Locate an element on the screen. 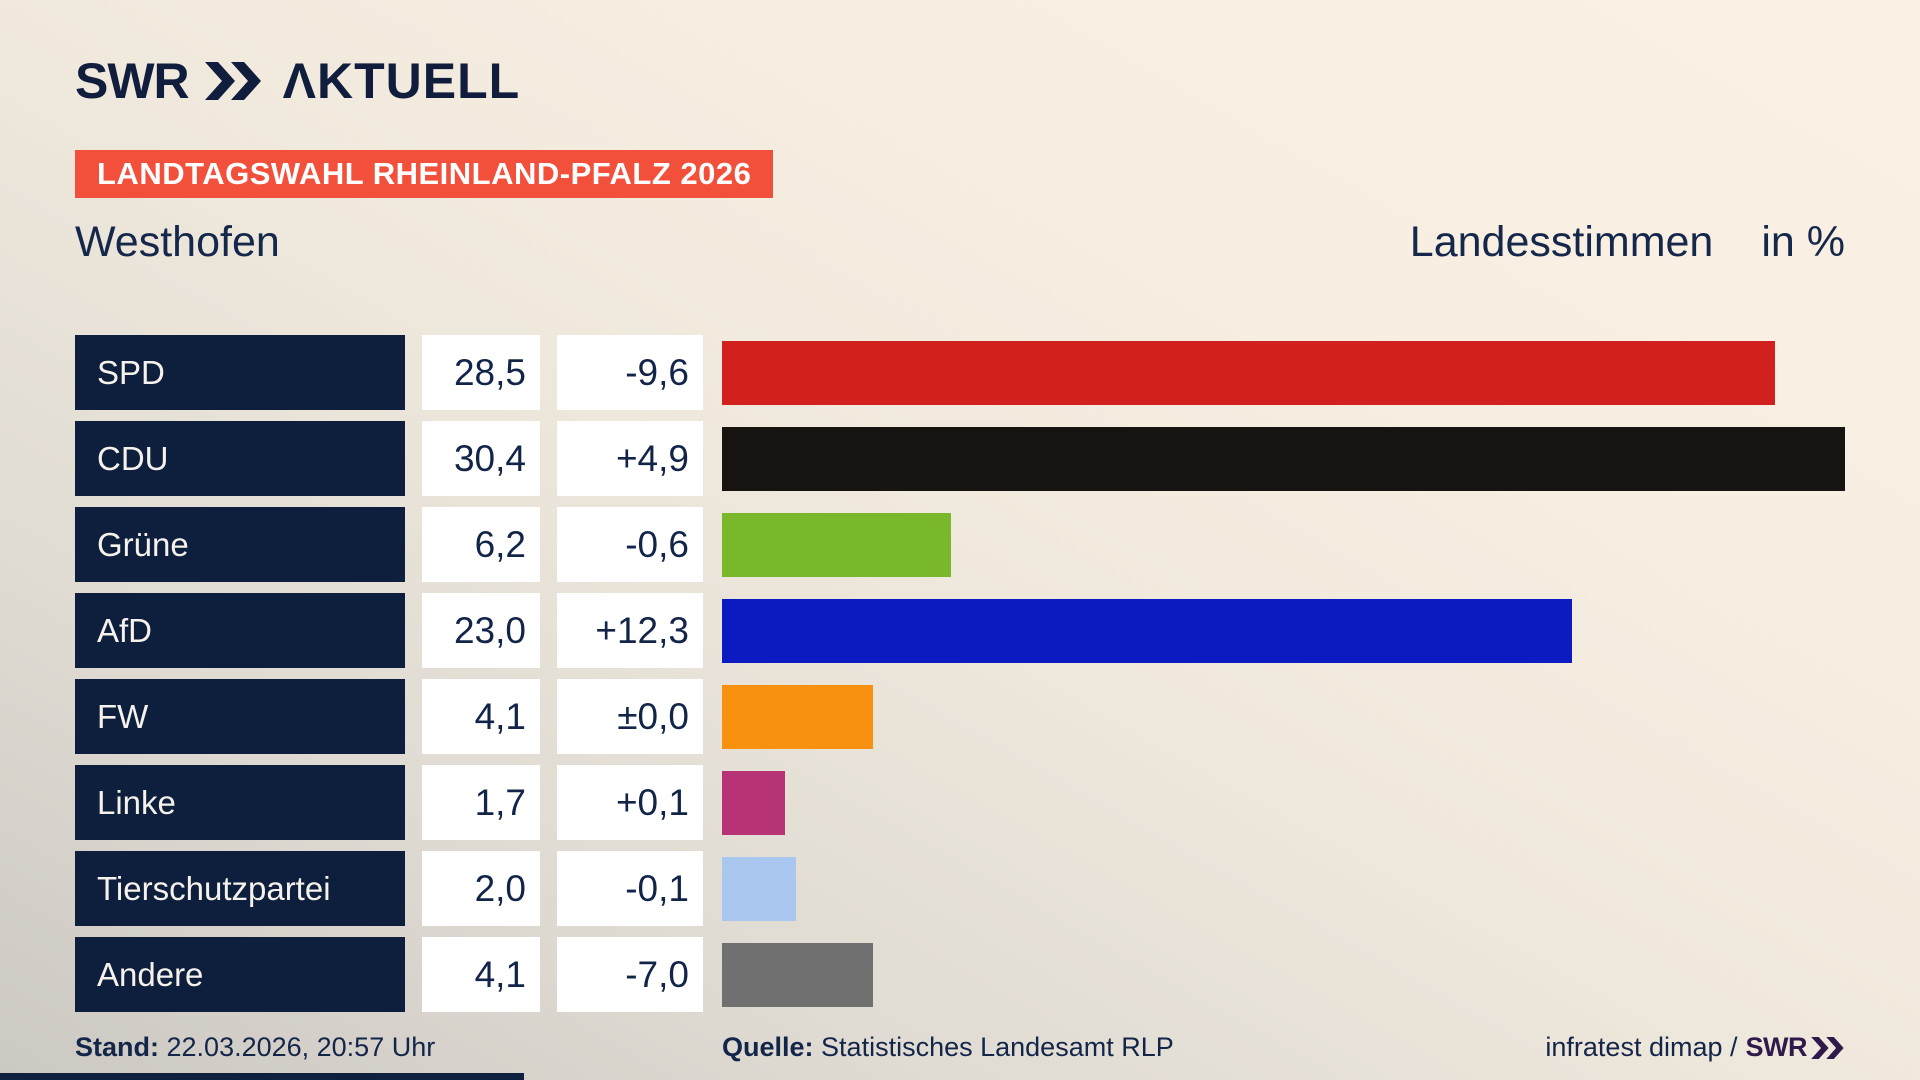 This screenshot has height=1080, width=1920. table-row-cdu: CDU 30,4 +4,9 is located at coordinates (960, 458).